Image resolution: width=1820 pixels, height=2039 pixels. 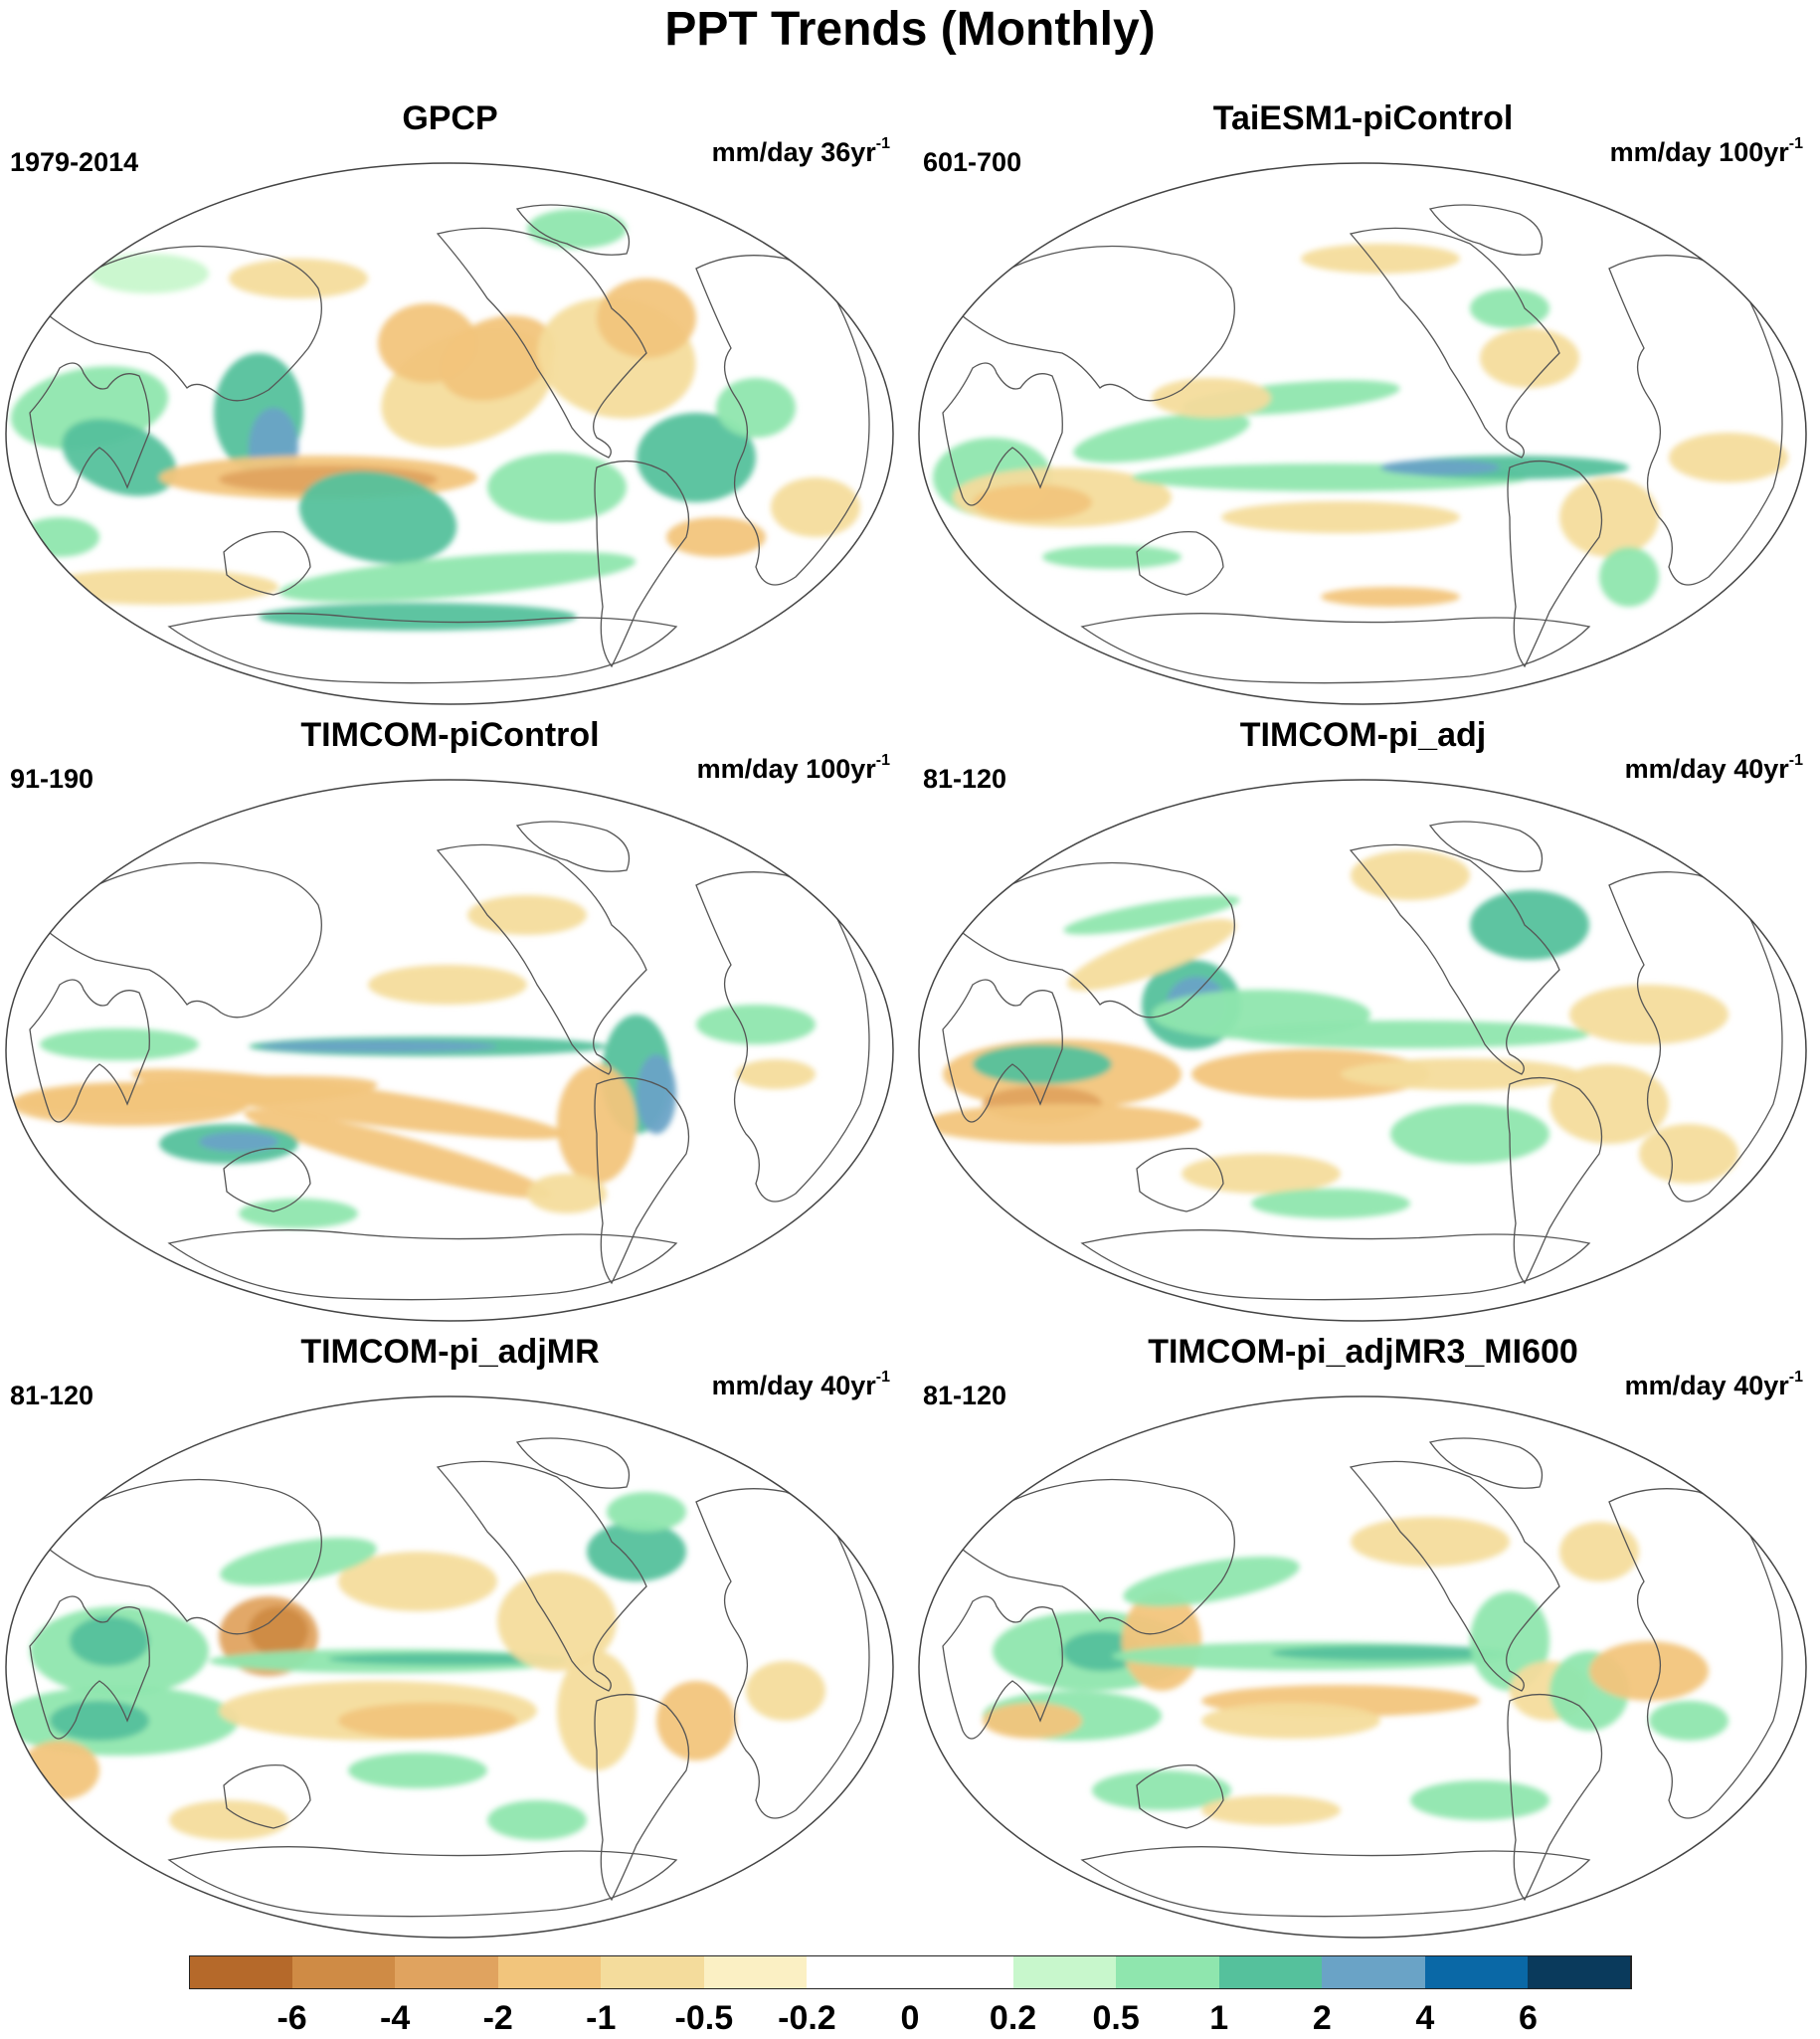 What do you see at coordinates (1363, 118) in the screenshot?
I see `panel-title: TaiESM1-piControl` at bounding box center [1363, 118].